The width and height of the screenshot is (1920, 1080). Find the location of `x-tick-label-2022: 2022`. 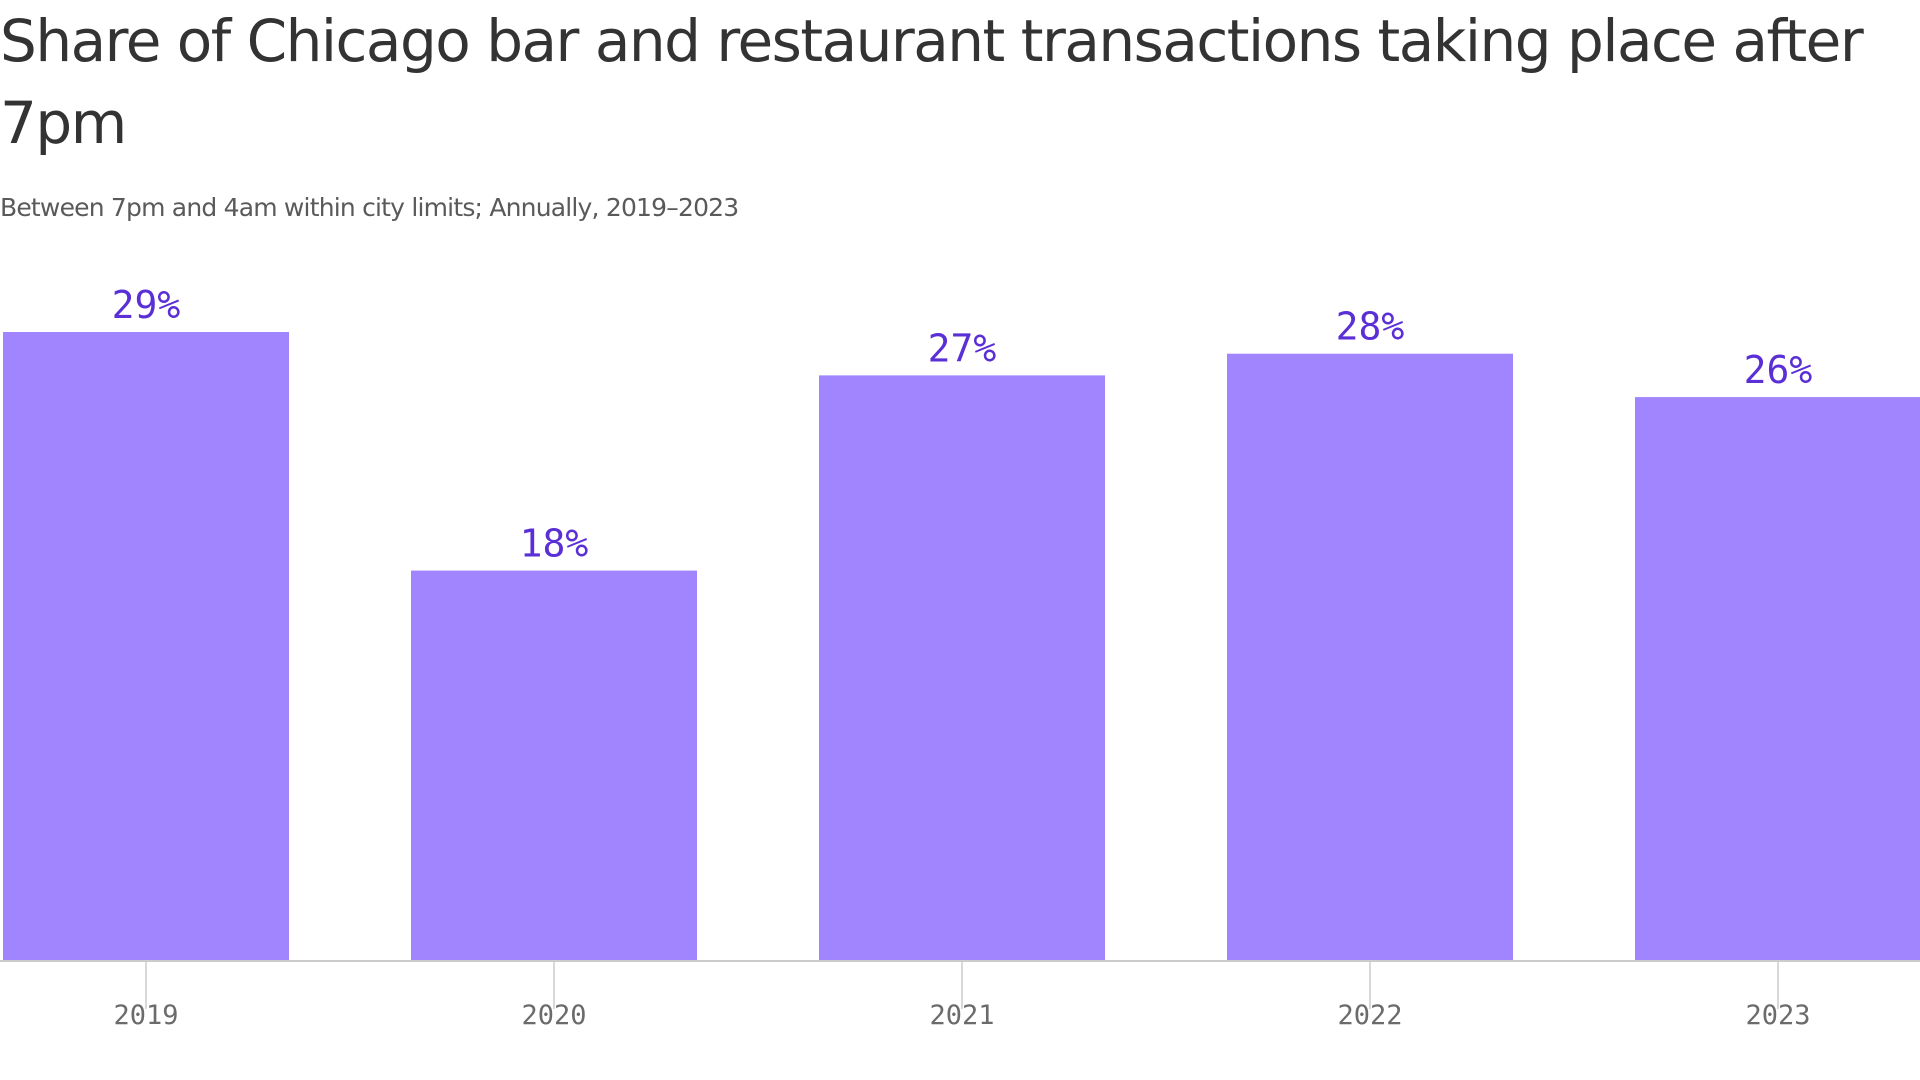

x-tick-label-2022: 2022 is located at coordinates (1369, 1015).